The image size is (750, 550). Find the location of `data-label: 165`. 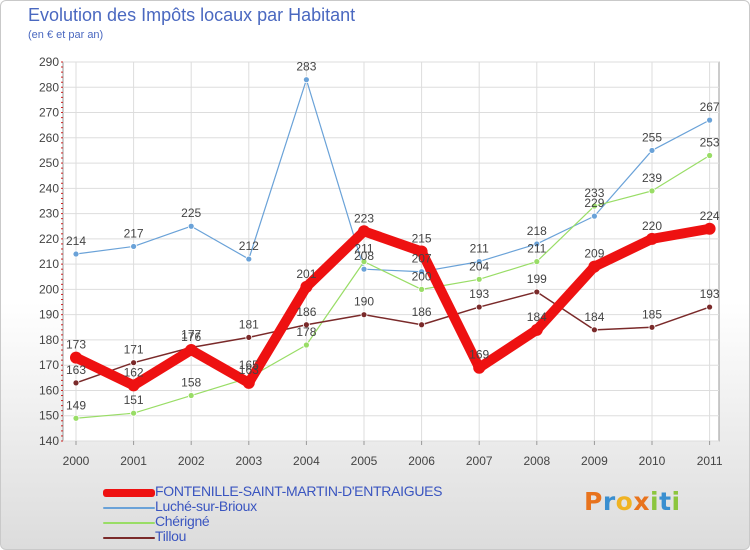

data-label: 165 is located at coordinates (249, 365).